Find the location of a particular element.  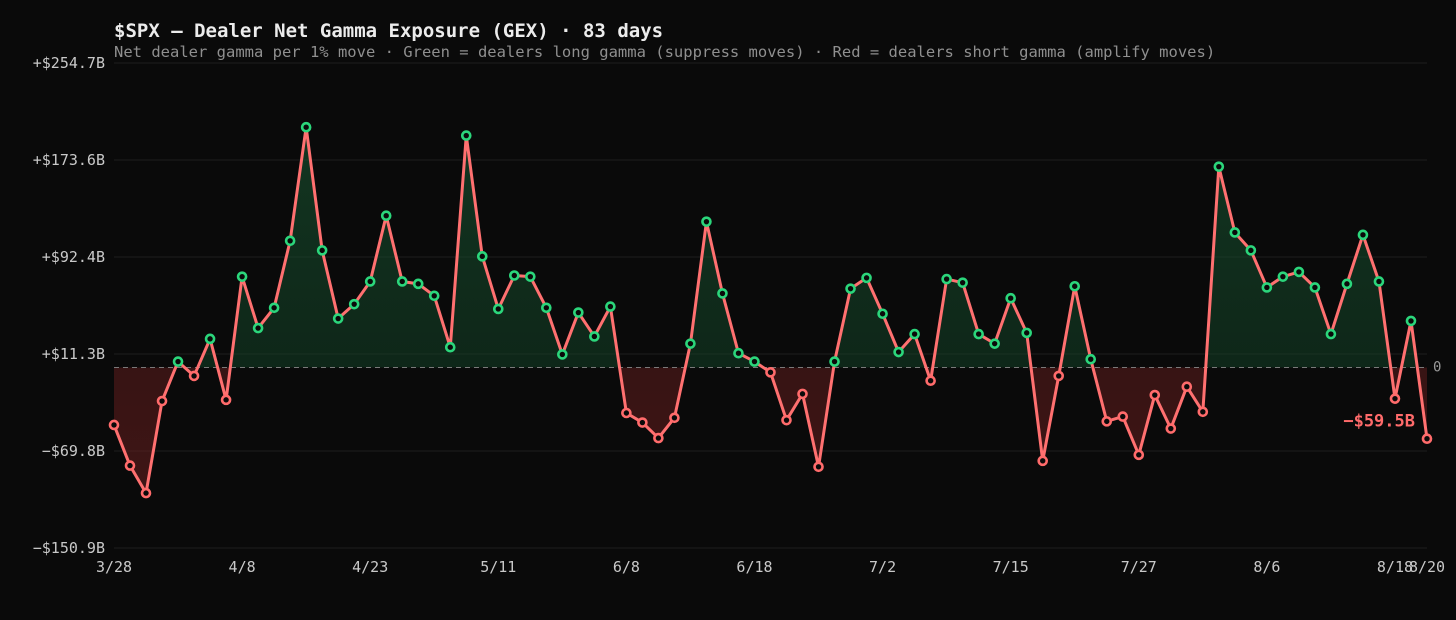

annotations: −$59.5B is located at coordinates (1379, 422).